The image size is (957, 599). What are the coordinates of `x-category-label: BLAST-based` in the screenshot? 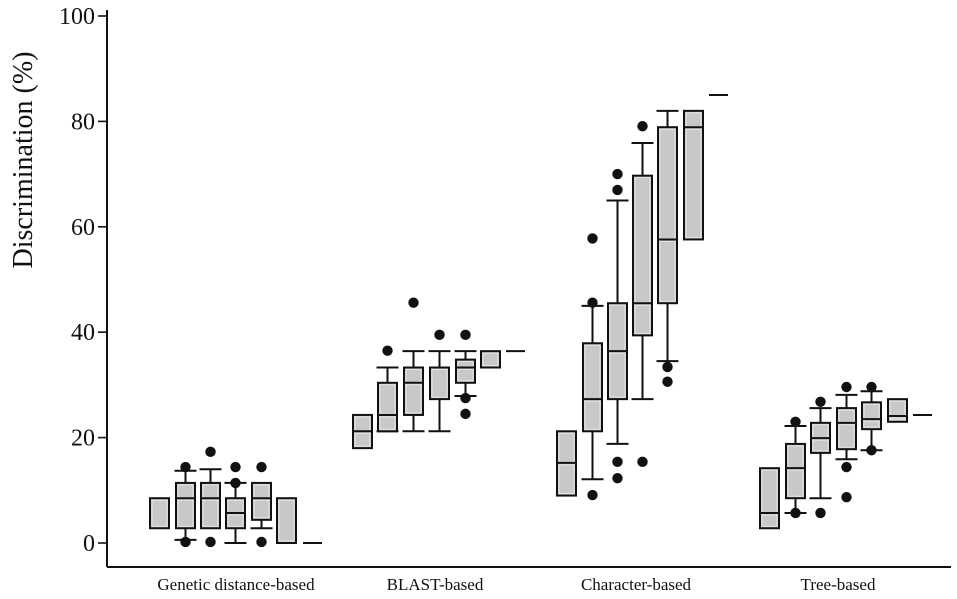 It's located at (435, 584).